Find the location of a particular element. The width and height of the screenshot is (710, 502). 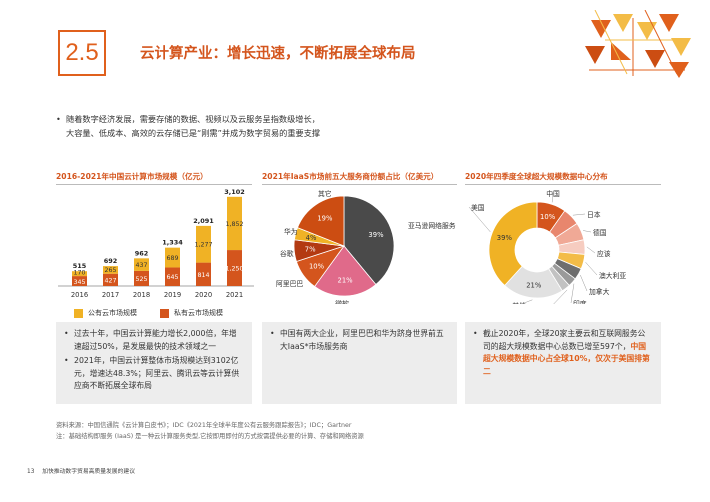

donut-category-label: 澳大利亚 is located at coordinates (612, 275).